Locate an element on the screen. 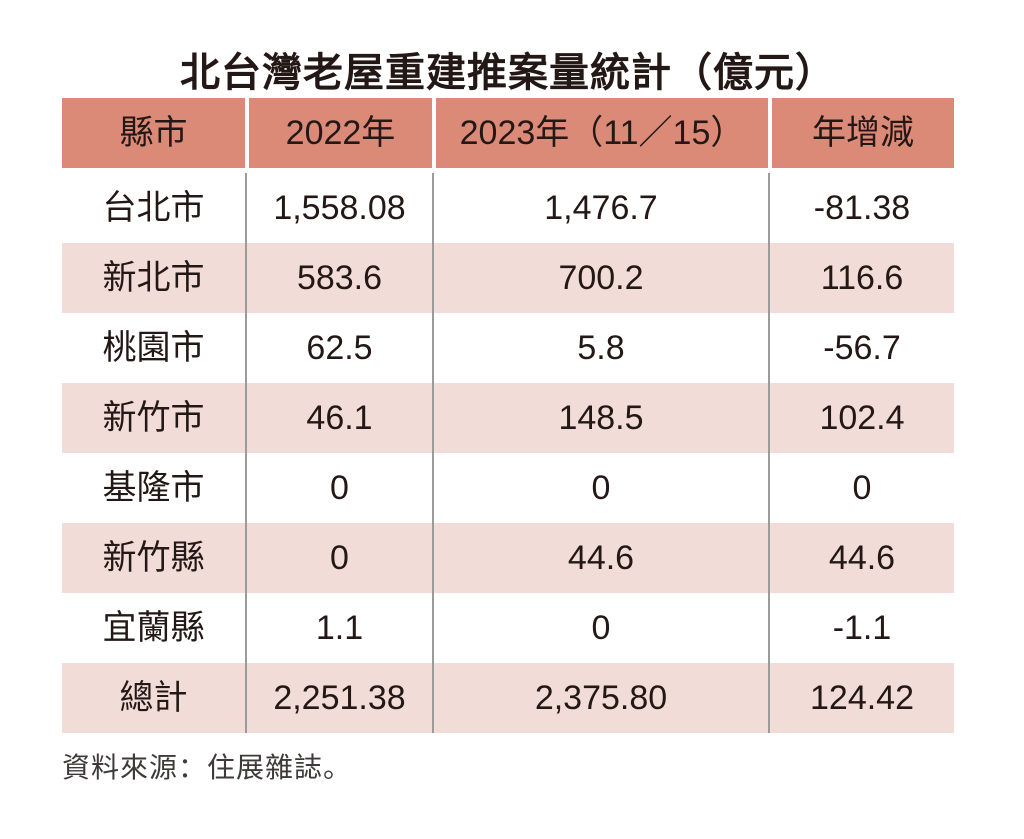  region-cell: 新竹市 is located at coordinates (153, 418).